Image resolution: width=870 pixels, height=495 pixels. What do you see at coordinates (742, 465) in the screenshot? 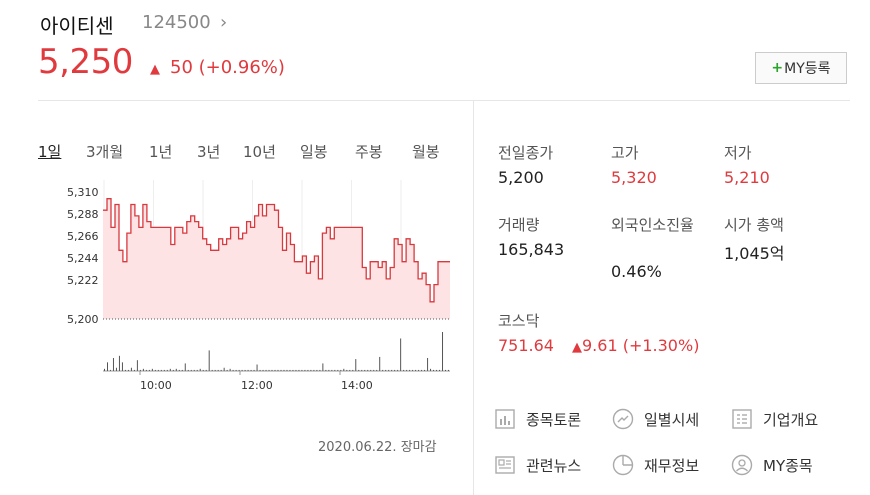
I see `person-icon` at bounding box center [742, 465].